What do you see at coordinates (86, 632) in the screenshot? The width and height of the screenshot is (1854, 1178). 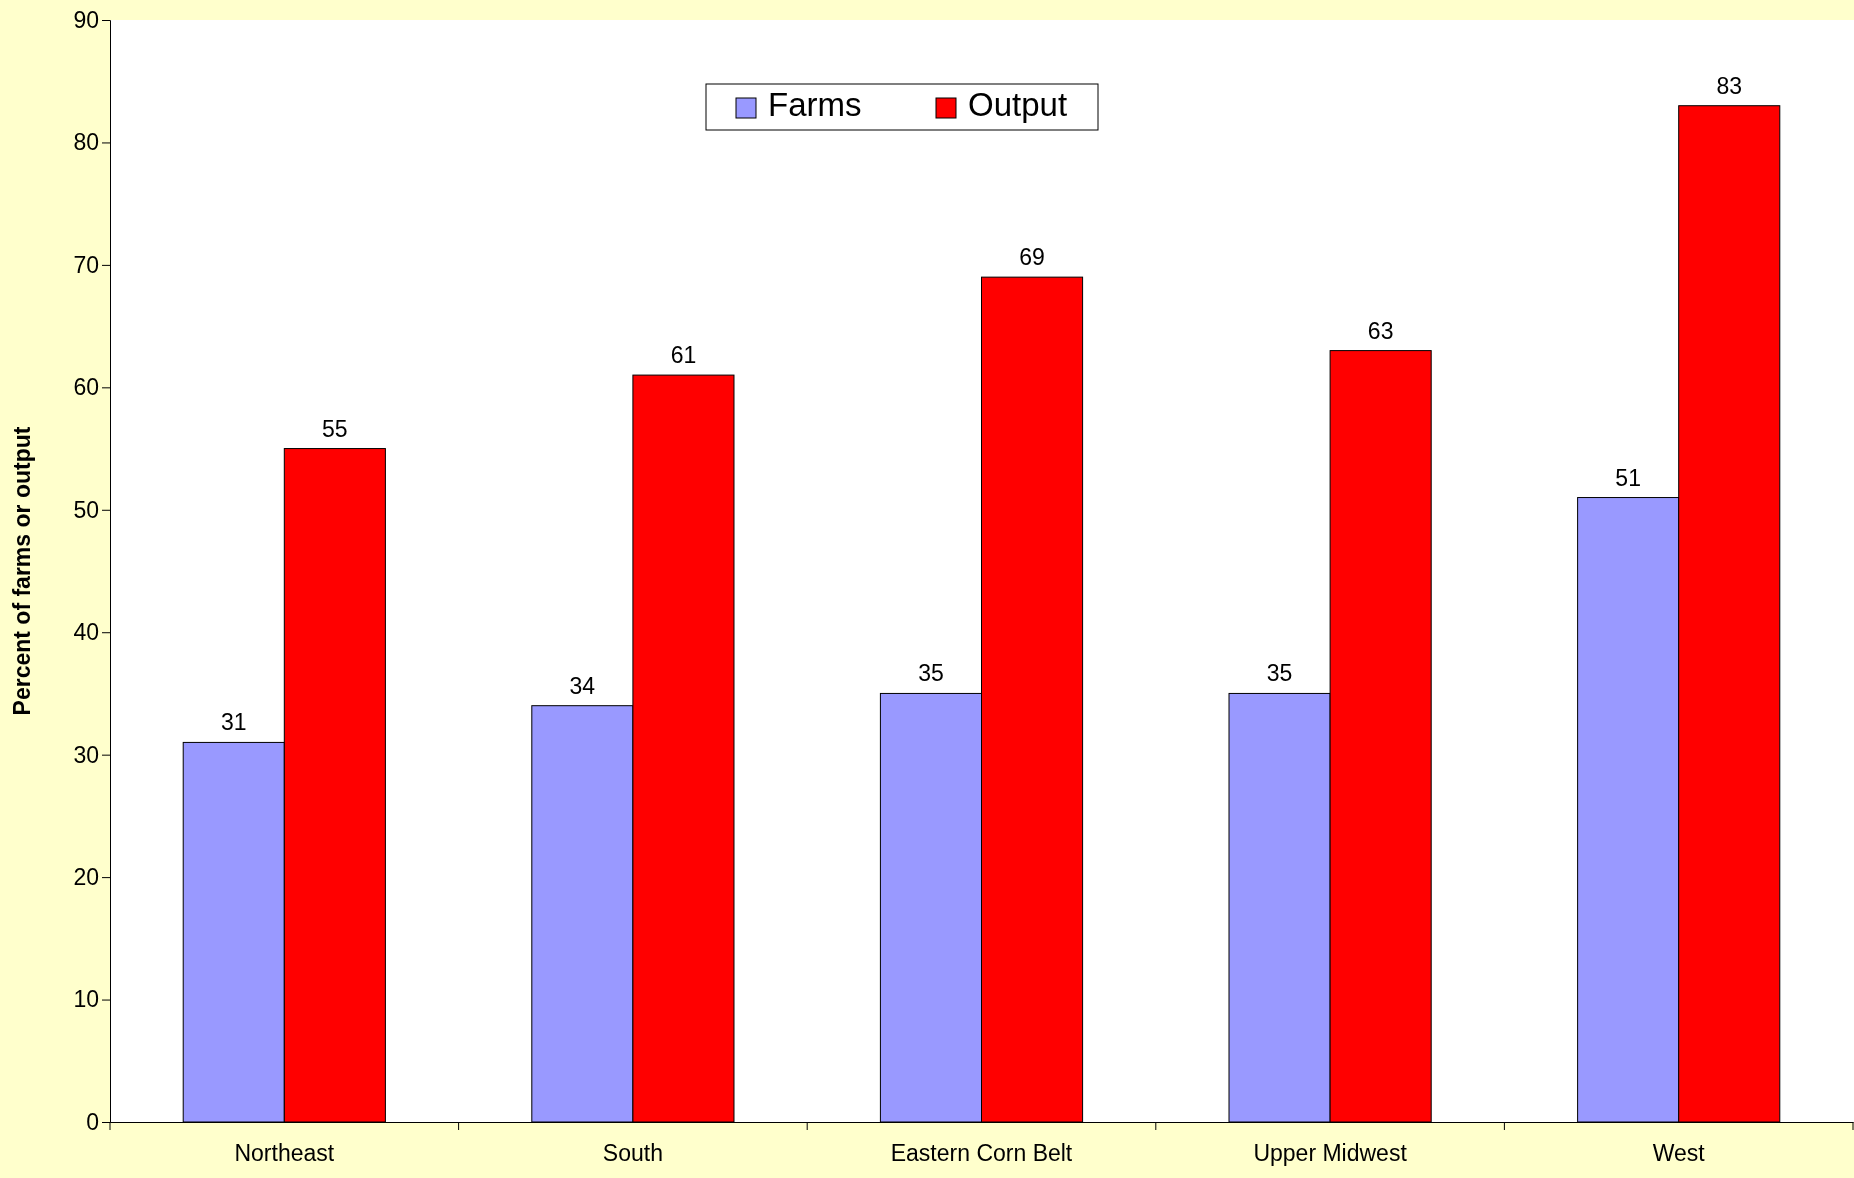 I see `y-tick-label: 40` at bounding box center [86, 632].